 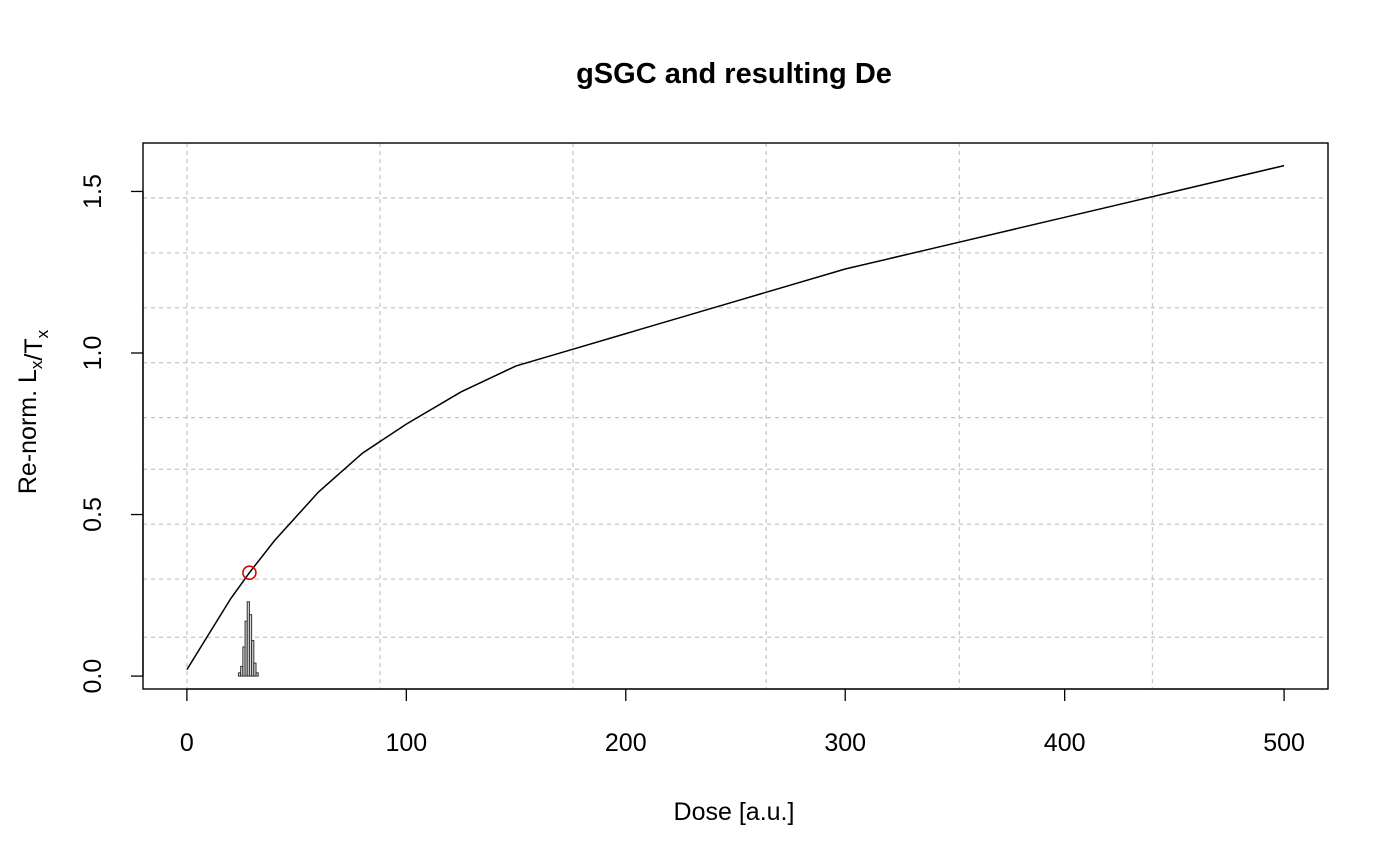 I want to click on y-axis-label: Re-norm. Lx/Tx, so click(x=33, y=411).